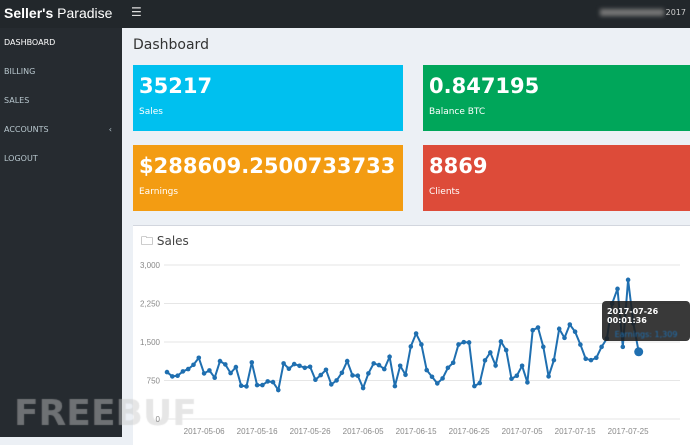 This screenshot has width=690, height=445. Describe the element at coordinates (631, 12) in the screenshot. I see `blurred-username` at that location.